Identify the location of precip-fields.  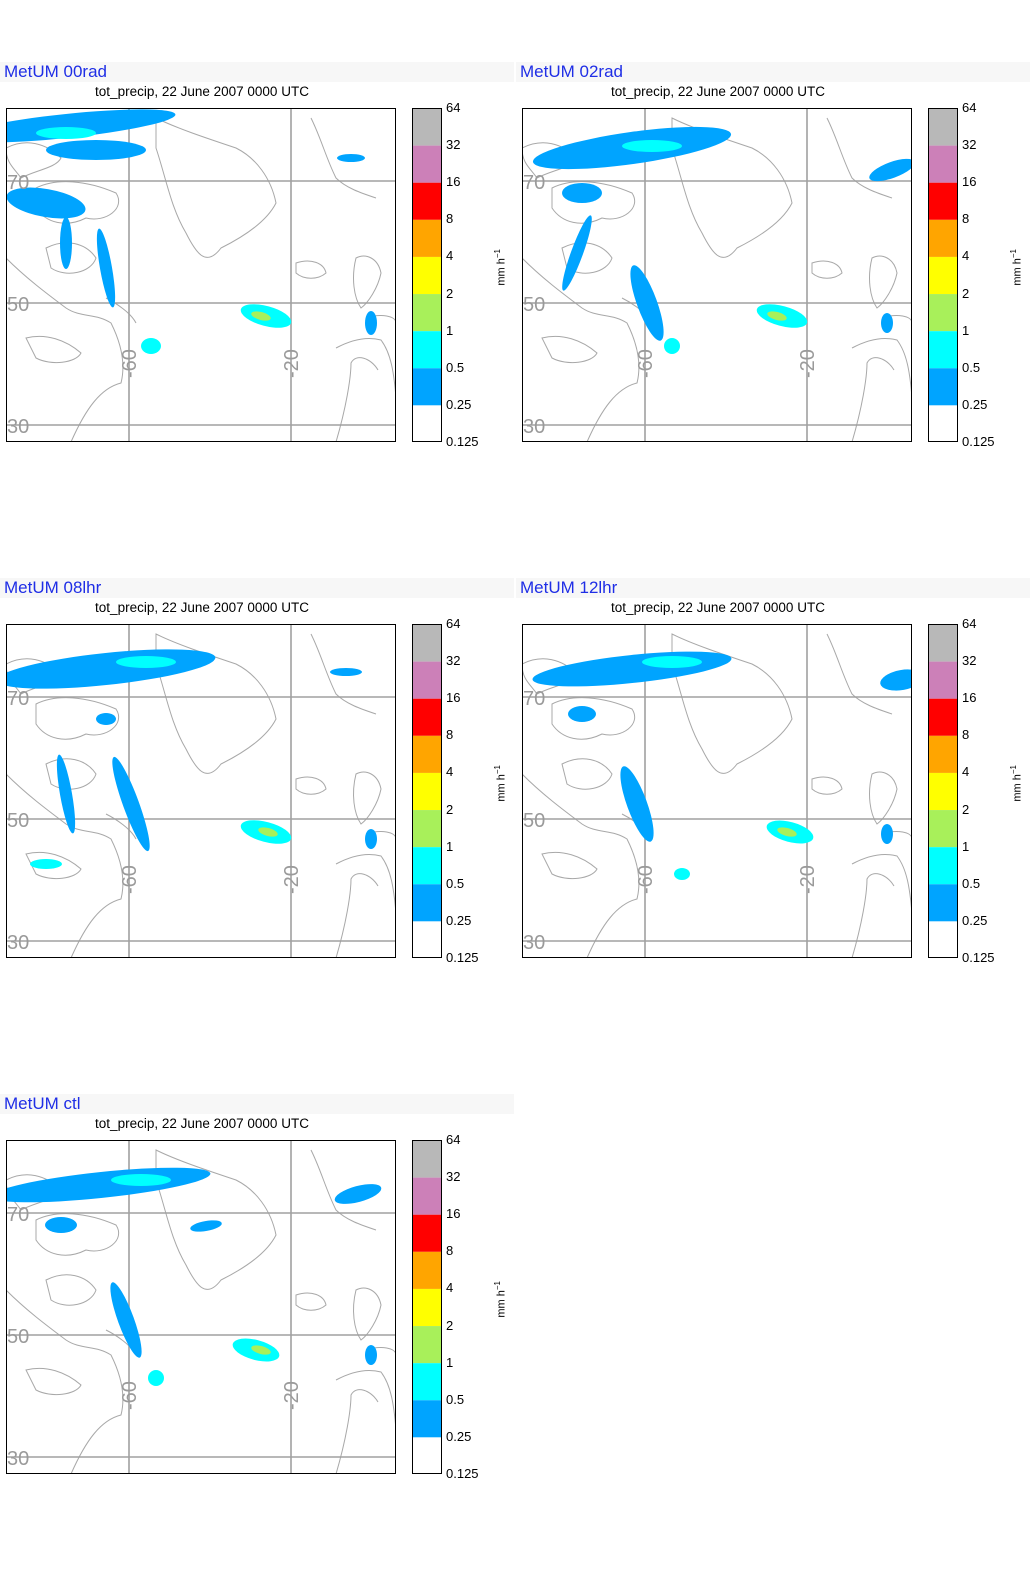
(194, 1276).